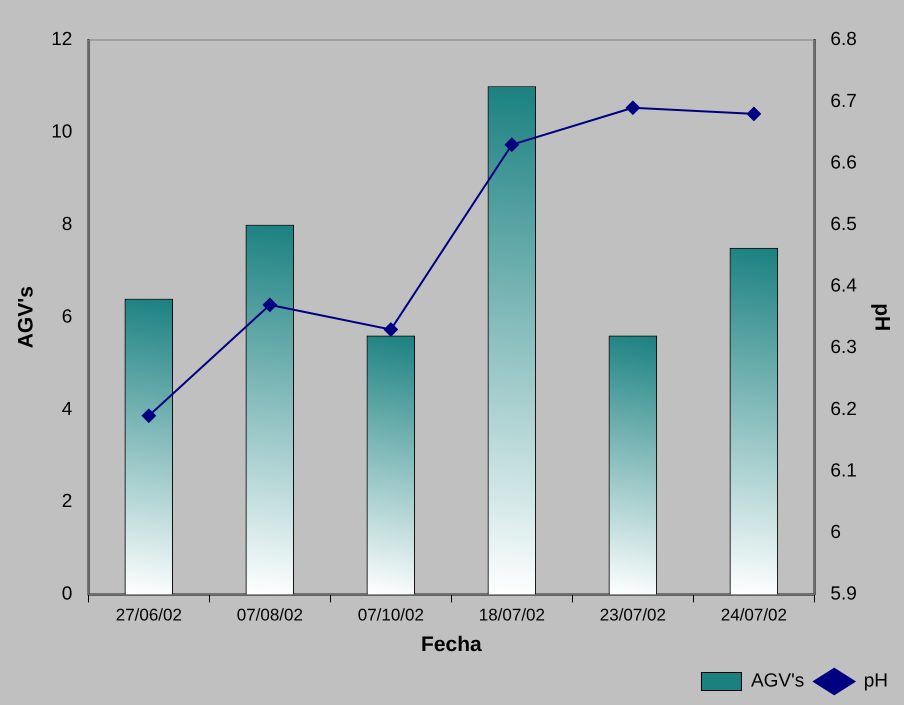  What do you see at coordinates (777, 681) in the screenshot?
I see `legend-label: AGV's` at bounding box center [777, 681].